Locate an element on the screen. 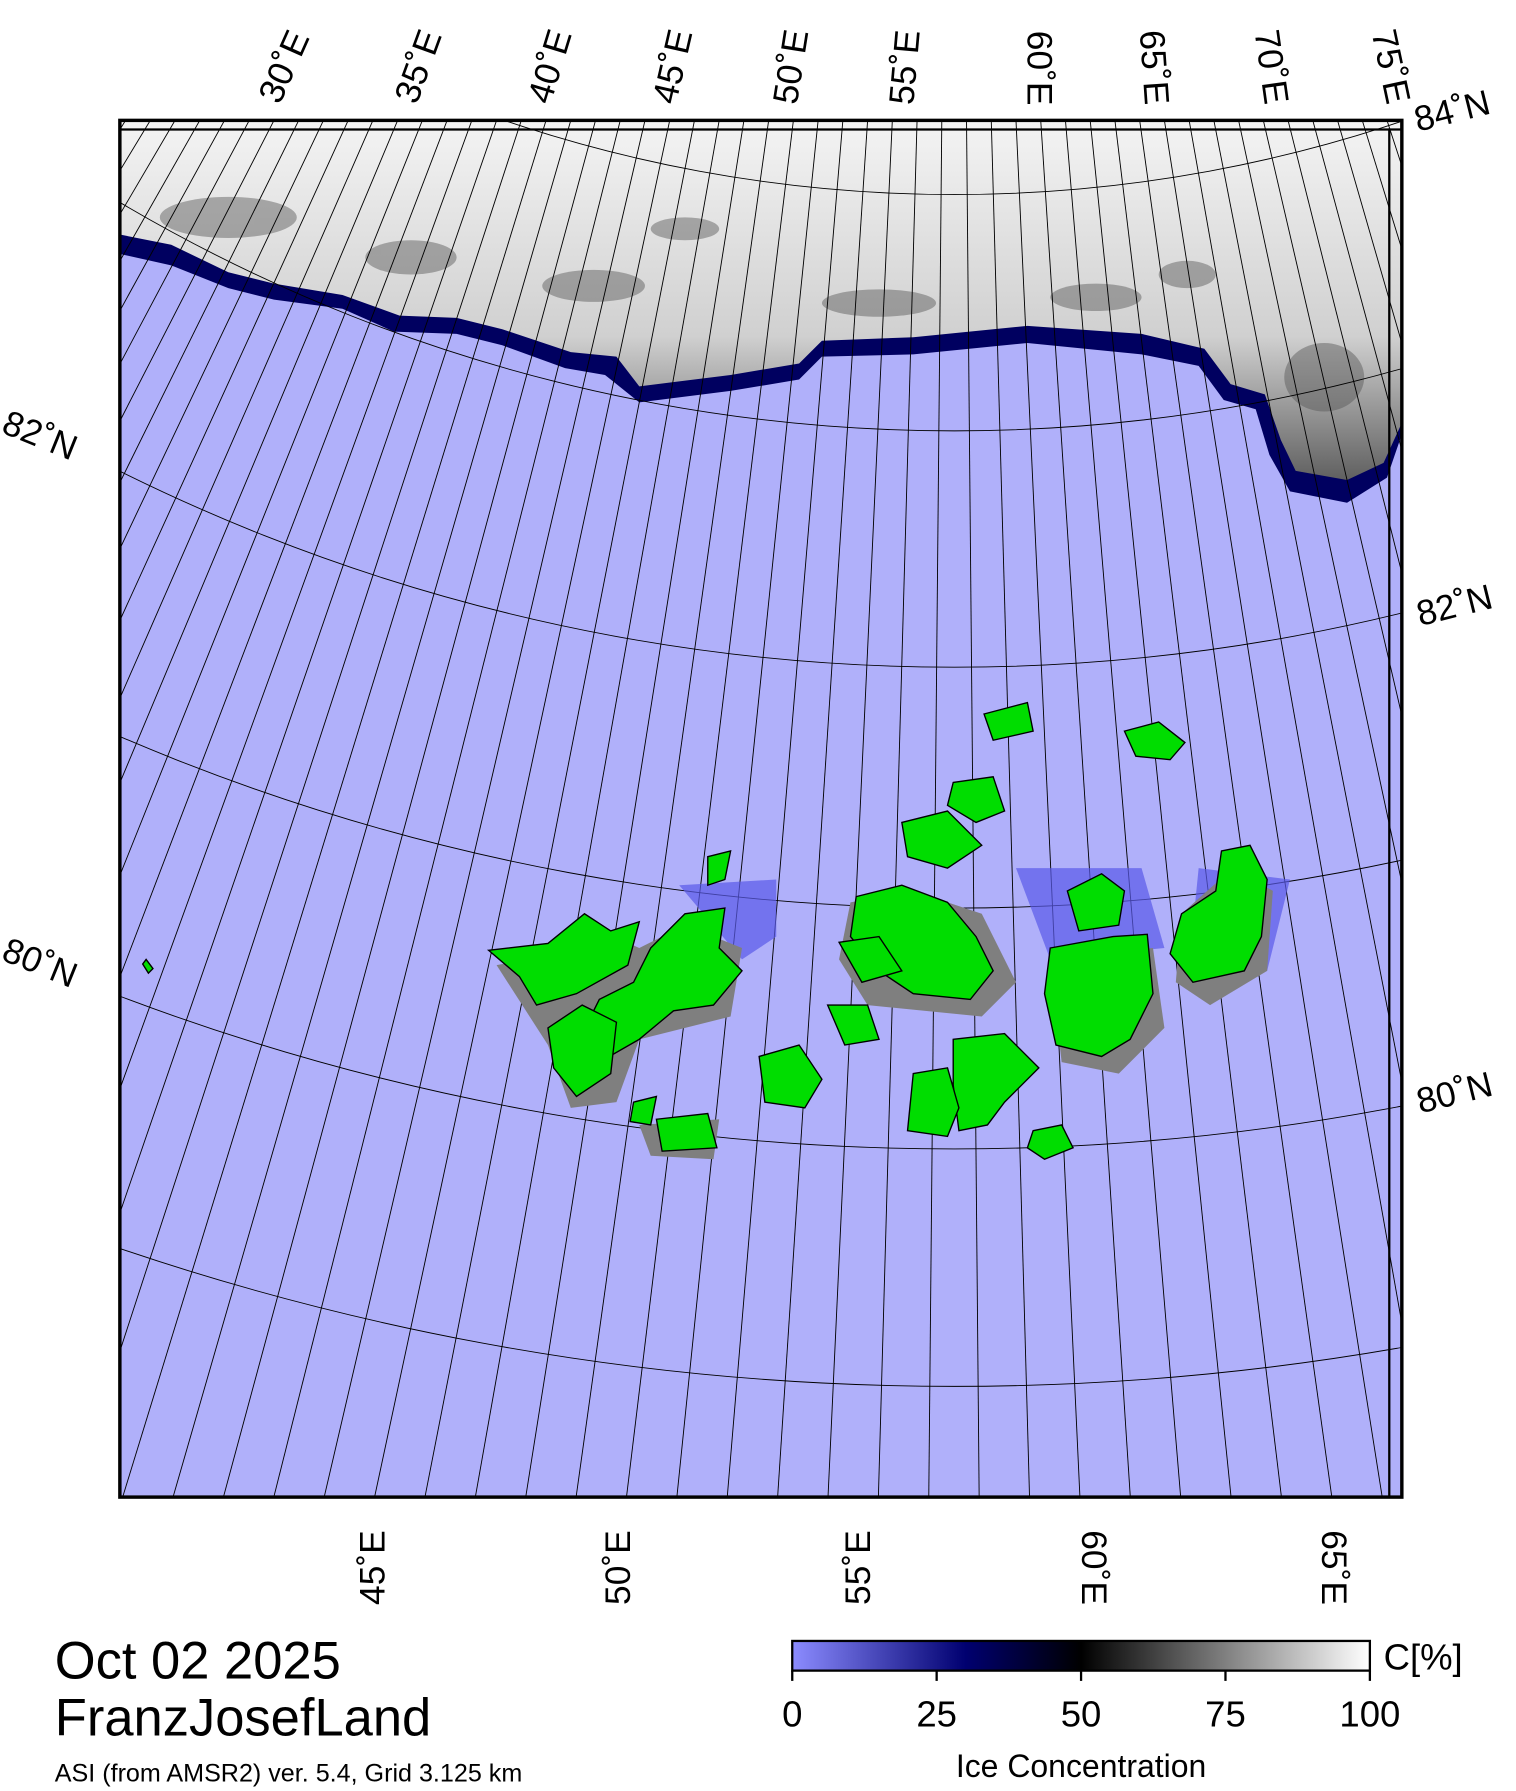 The height and width of the screenshot is (1791, 1516). lon-label-top: 55˚E is located at coordinates (904, 67).